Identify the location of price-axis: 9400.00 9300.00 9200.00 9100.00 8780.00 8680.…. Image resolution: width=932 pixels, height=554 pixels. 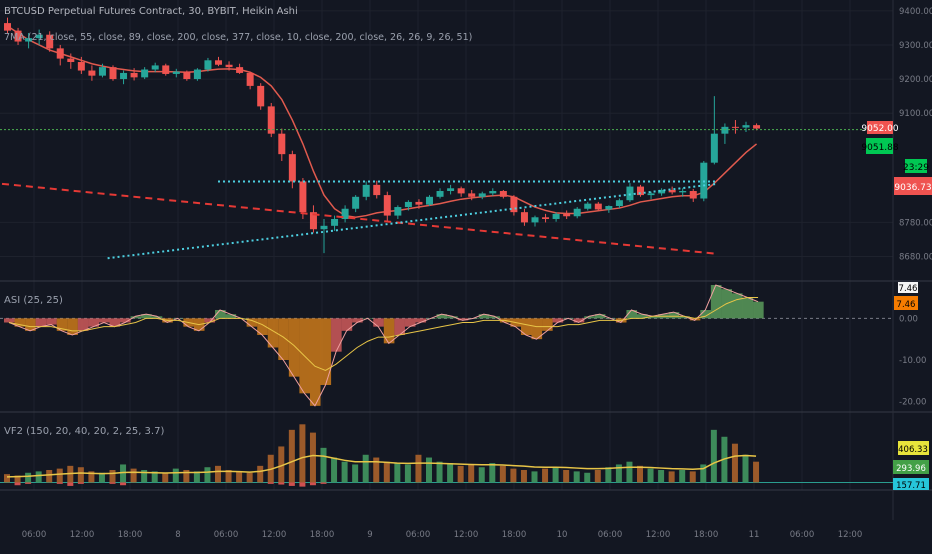
(915, 135).